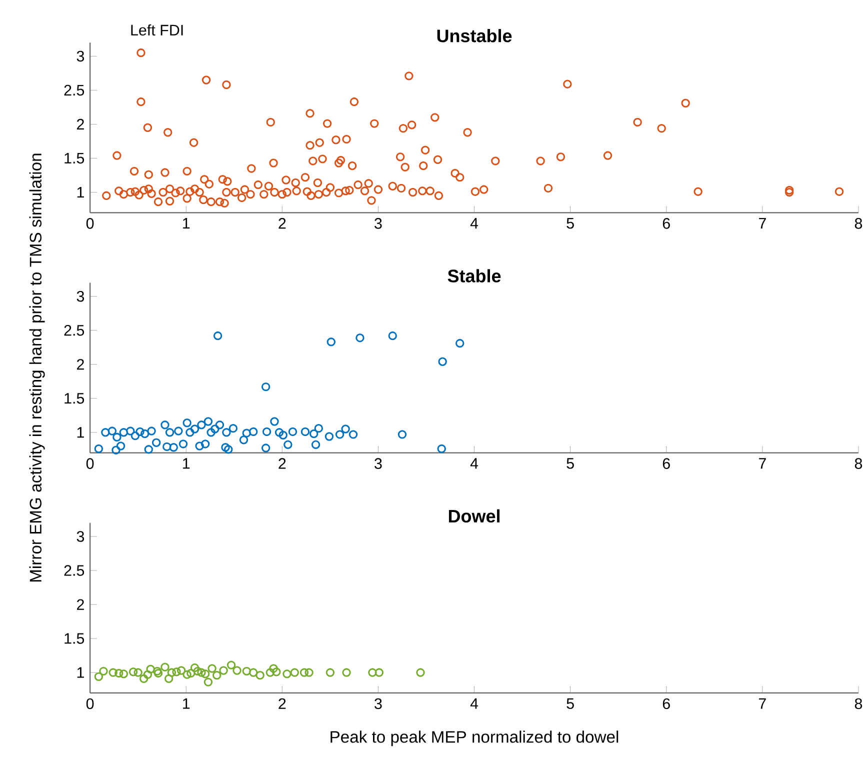  Describe the element at coordinates (157, 30) in the screenshot. I see `text: Left FDI` at that location.